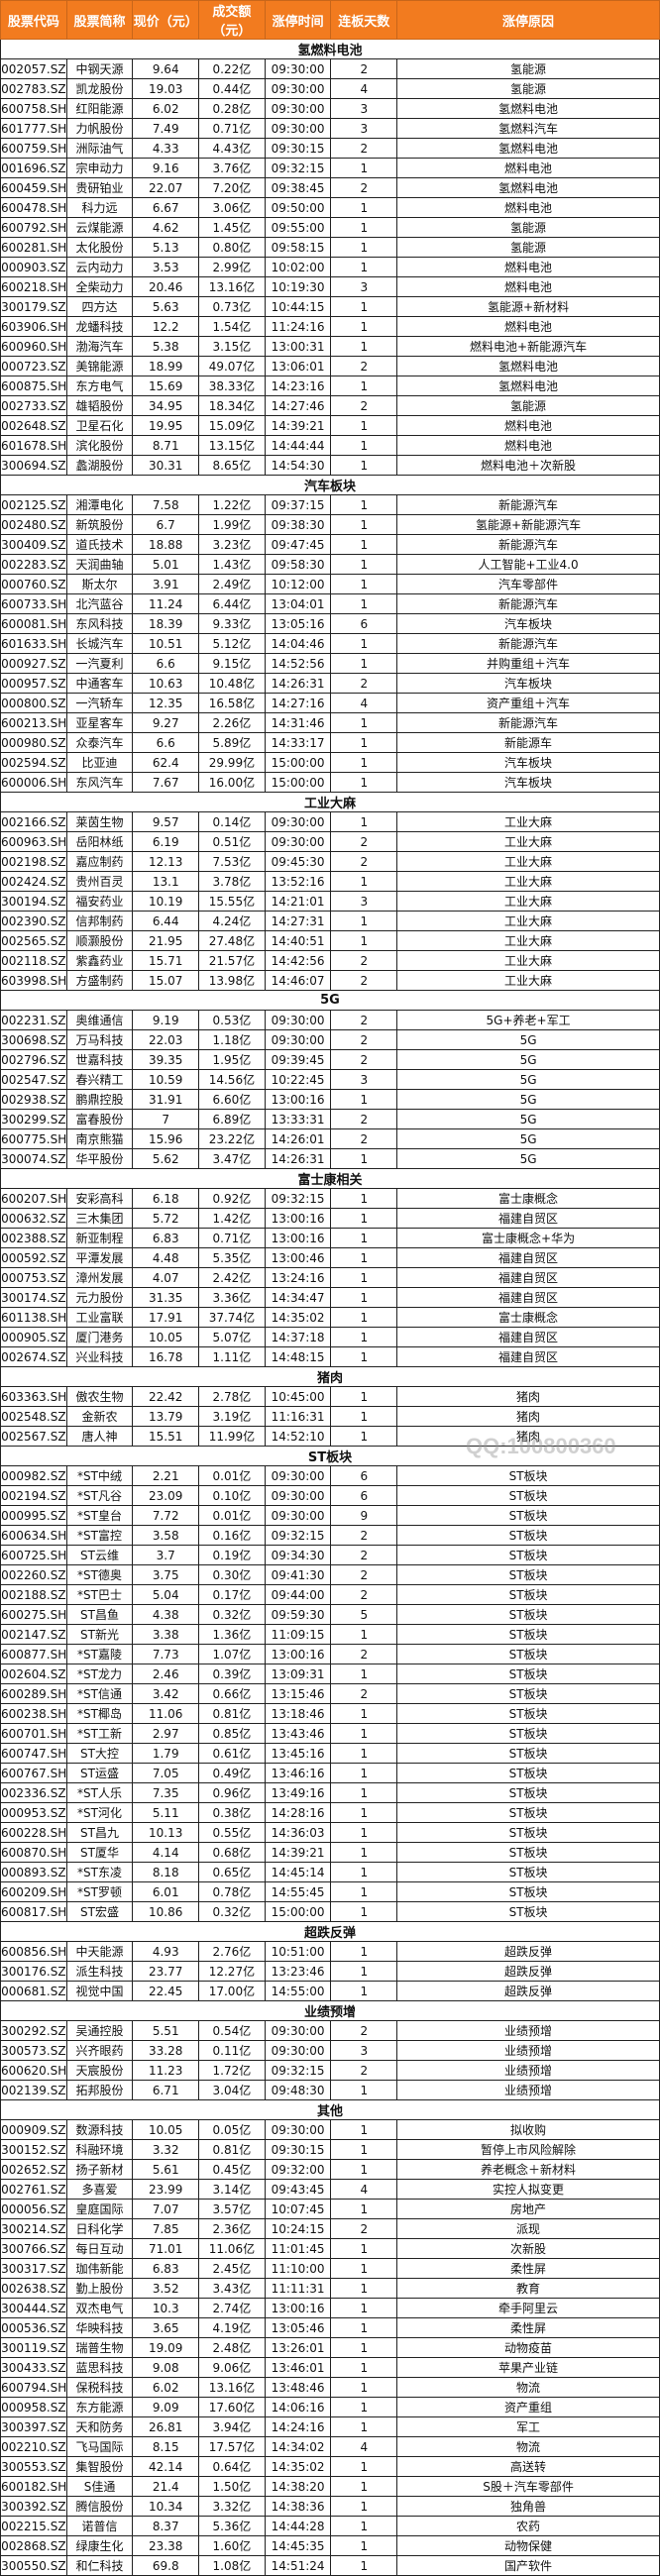  I want to click on price-cell: 5.61, so click(166, 2169).